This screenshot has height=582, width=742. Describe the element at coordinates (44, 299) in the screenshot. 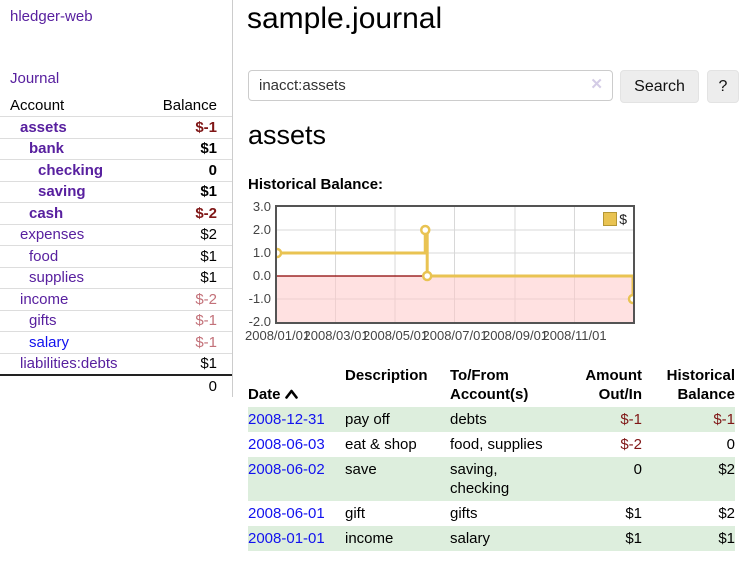

I see `account-link: income` at that location.